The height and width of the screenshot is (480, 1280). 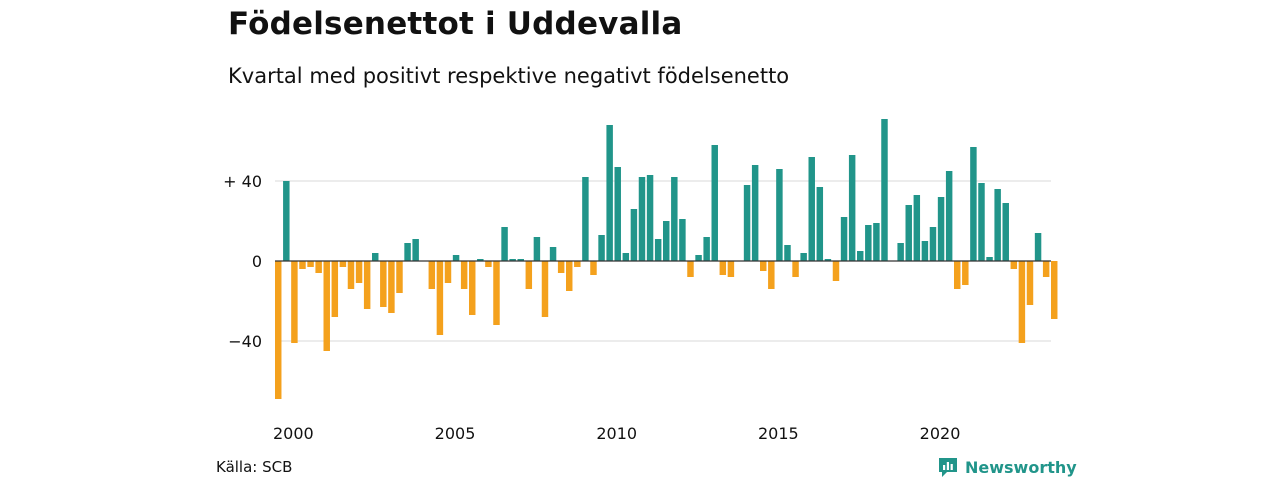 I want to click on newsworthy-logo: Newsworthy, so click(x=1007, y=467).